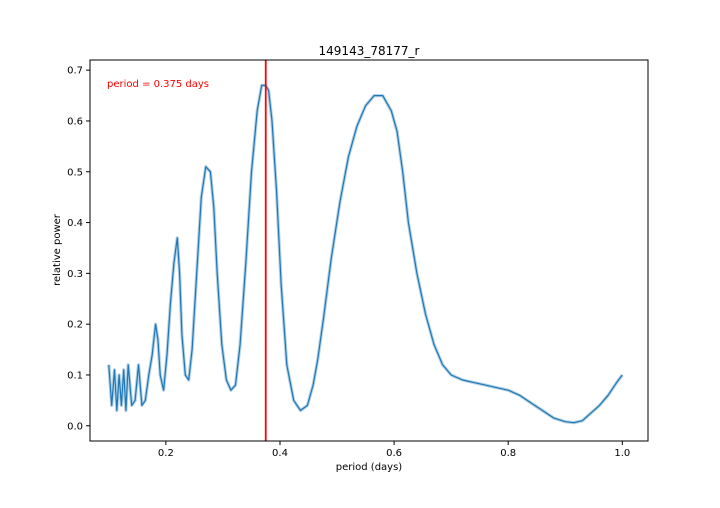  Describe the element at coordinates (622, 453) in the screenshot. I see `x-tick-label: 1.0` at that location.